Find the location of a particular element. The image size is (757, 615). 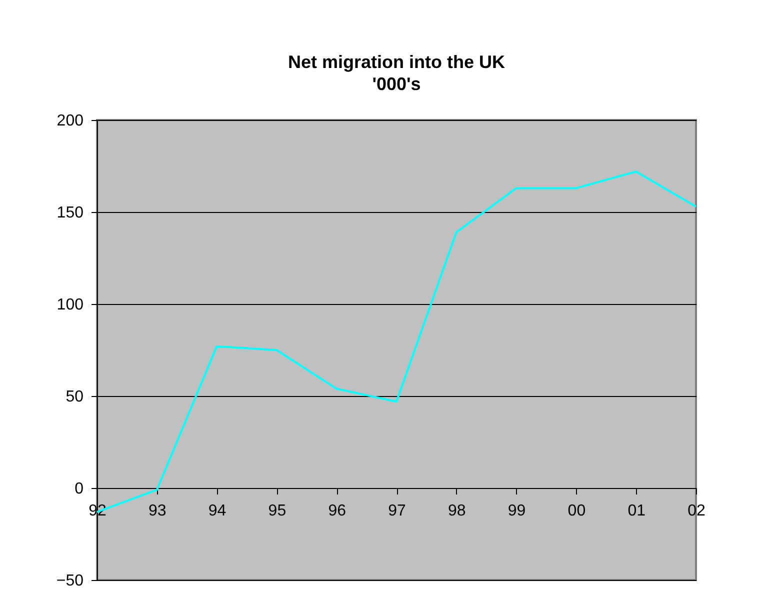

y-tick-label: 50 is located at coordinates (75, 397).